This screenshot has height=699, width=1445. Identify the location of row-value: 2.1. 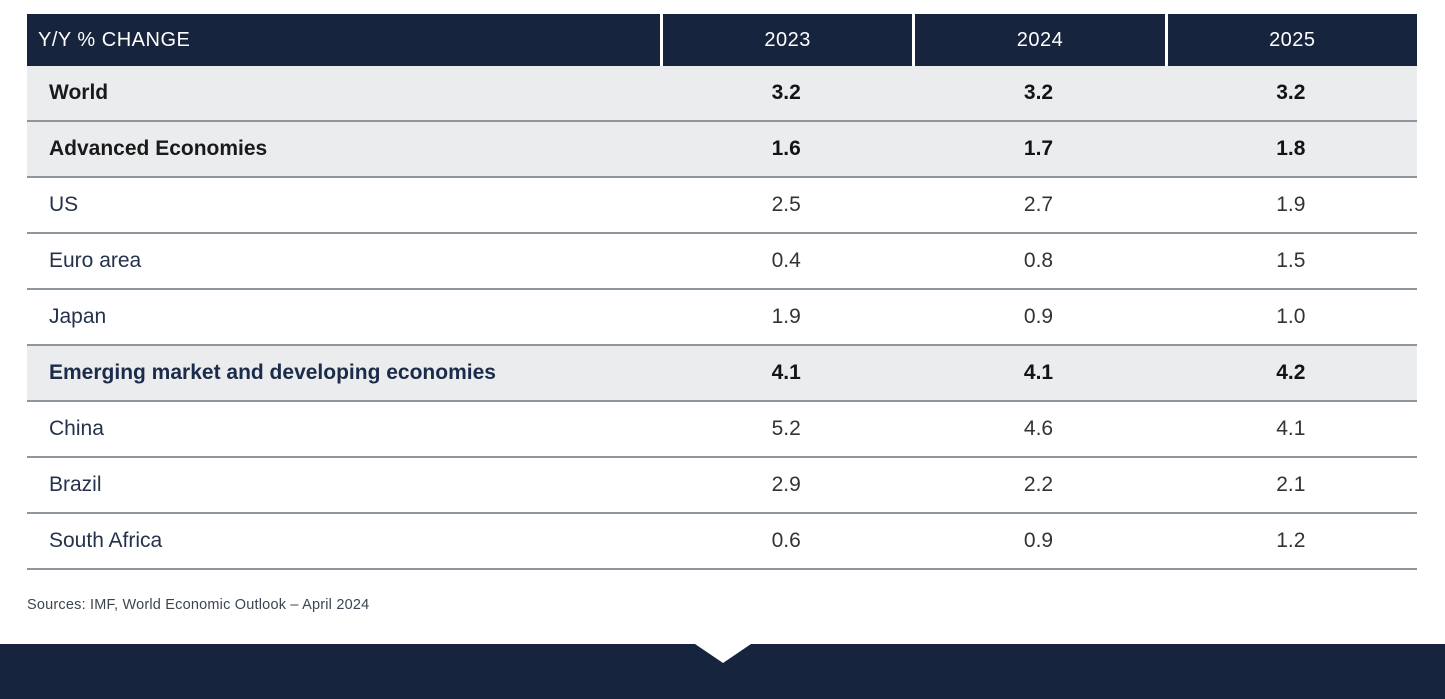
(1291, 484).